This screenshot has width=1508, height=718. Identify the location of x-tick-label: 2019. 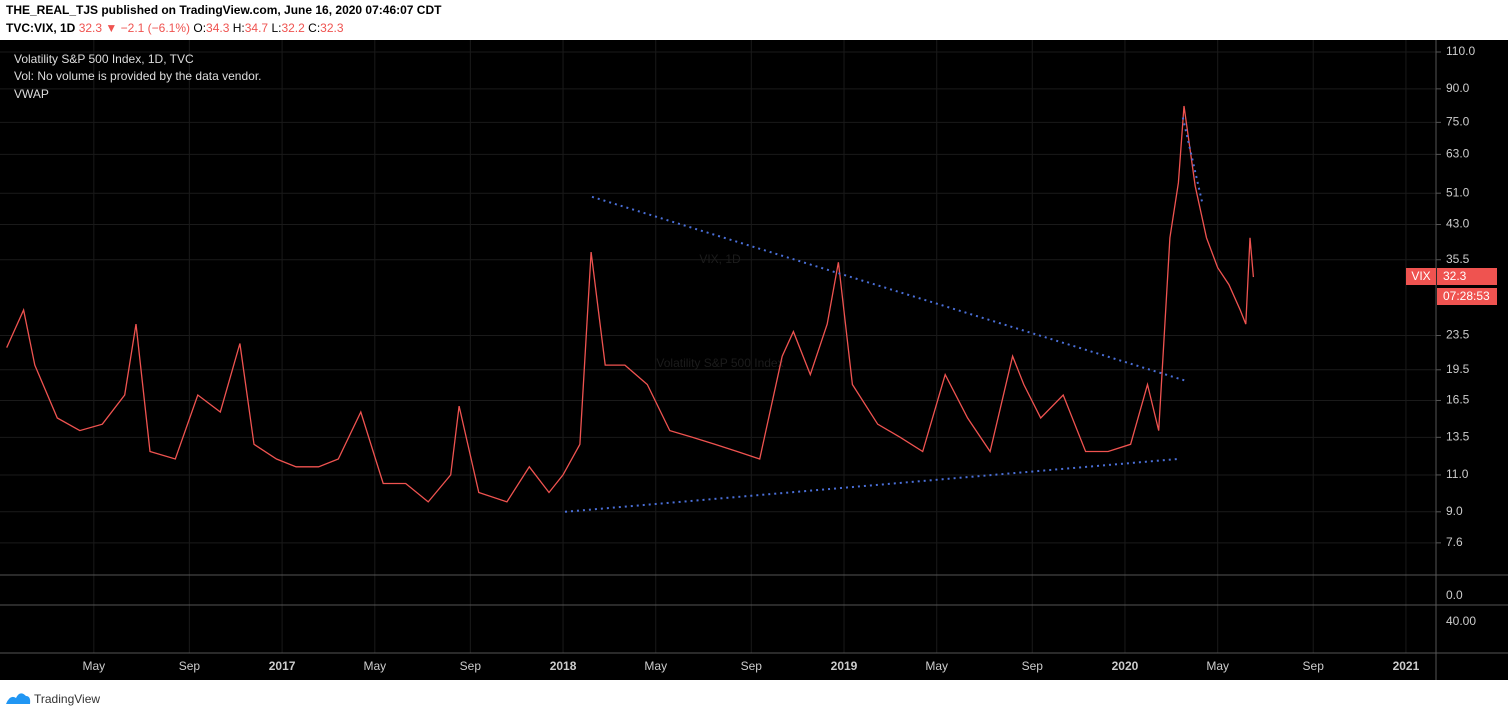
(844, 666).